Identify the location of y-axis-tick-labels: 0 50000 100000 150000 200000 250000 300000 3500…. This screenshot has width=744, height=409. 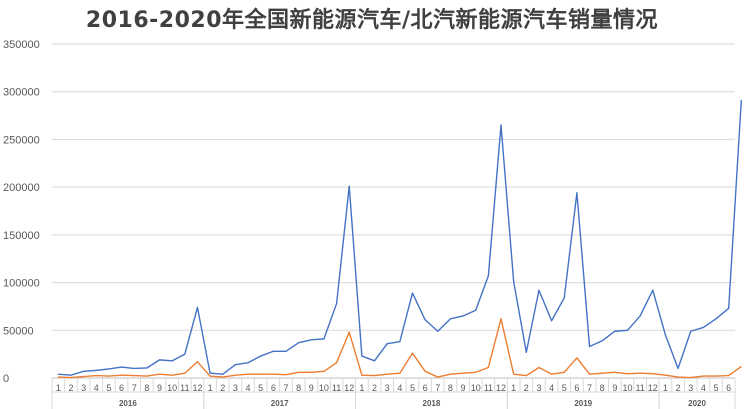
(21, 212).